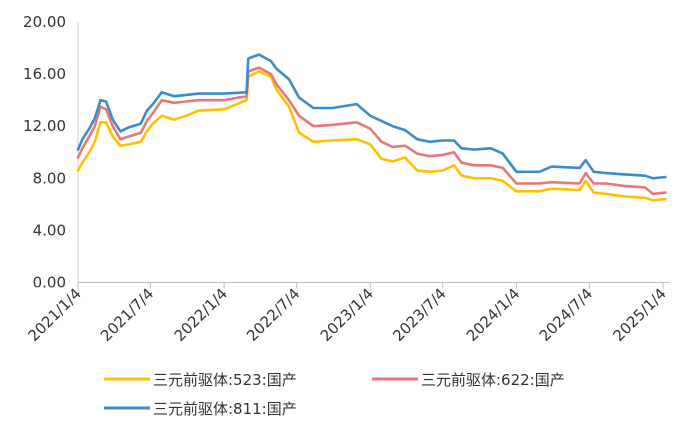 The width and height of the screenshot is (695, 435). What do you see at coordinates (566, 315) in the screenshot?
I see `x-tick-label: 2024/7/4` at bounding box center [566, 315].